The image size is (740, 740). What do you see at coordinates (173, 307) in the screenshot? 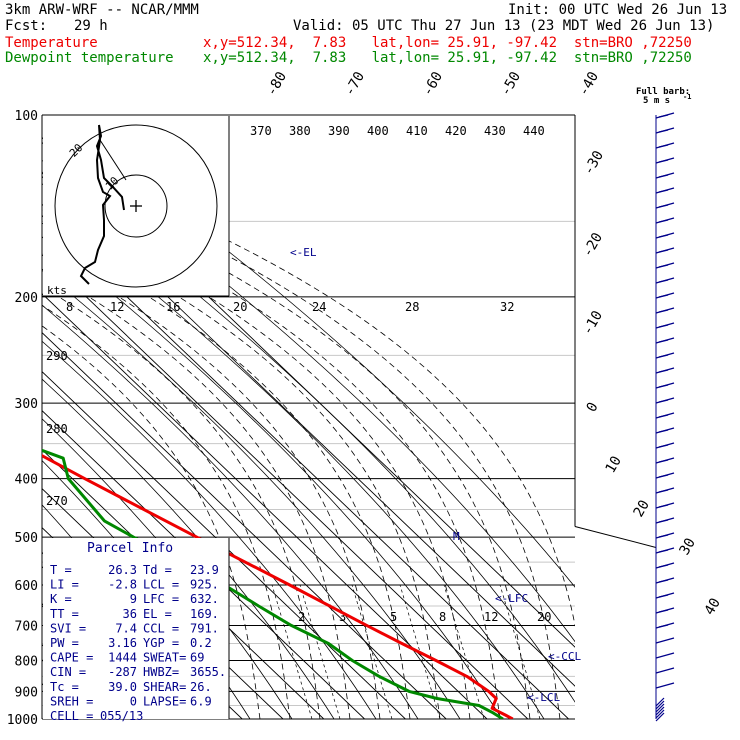
I see `thetae-label: 16` at bounding box center [173, 307].